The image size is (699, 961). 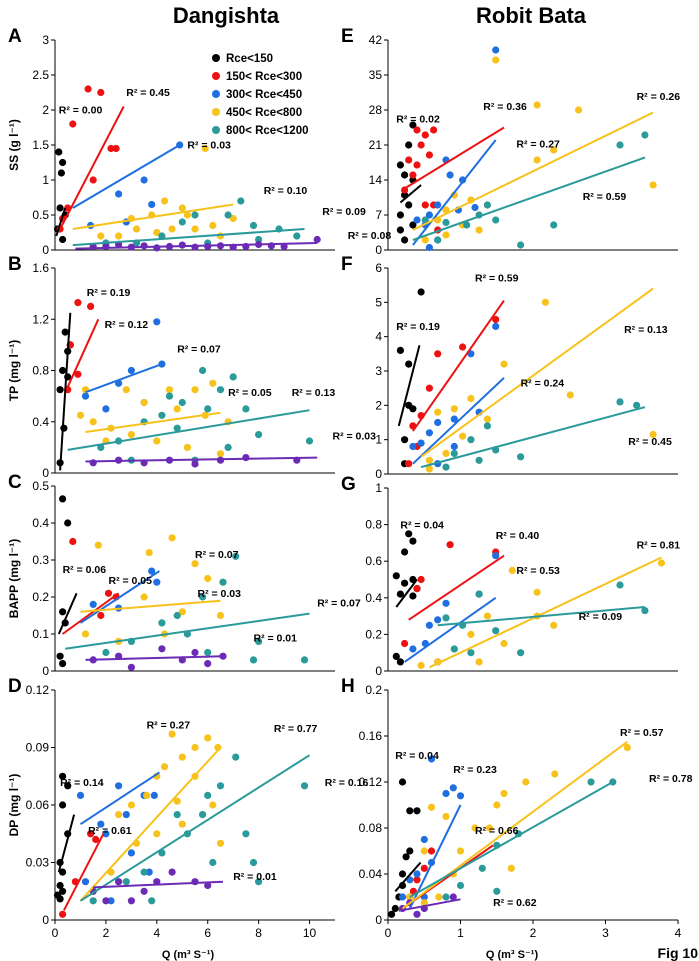 I want to click on y-tick-label: 35, so click(x=376, y=75).